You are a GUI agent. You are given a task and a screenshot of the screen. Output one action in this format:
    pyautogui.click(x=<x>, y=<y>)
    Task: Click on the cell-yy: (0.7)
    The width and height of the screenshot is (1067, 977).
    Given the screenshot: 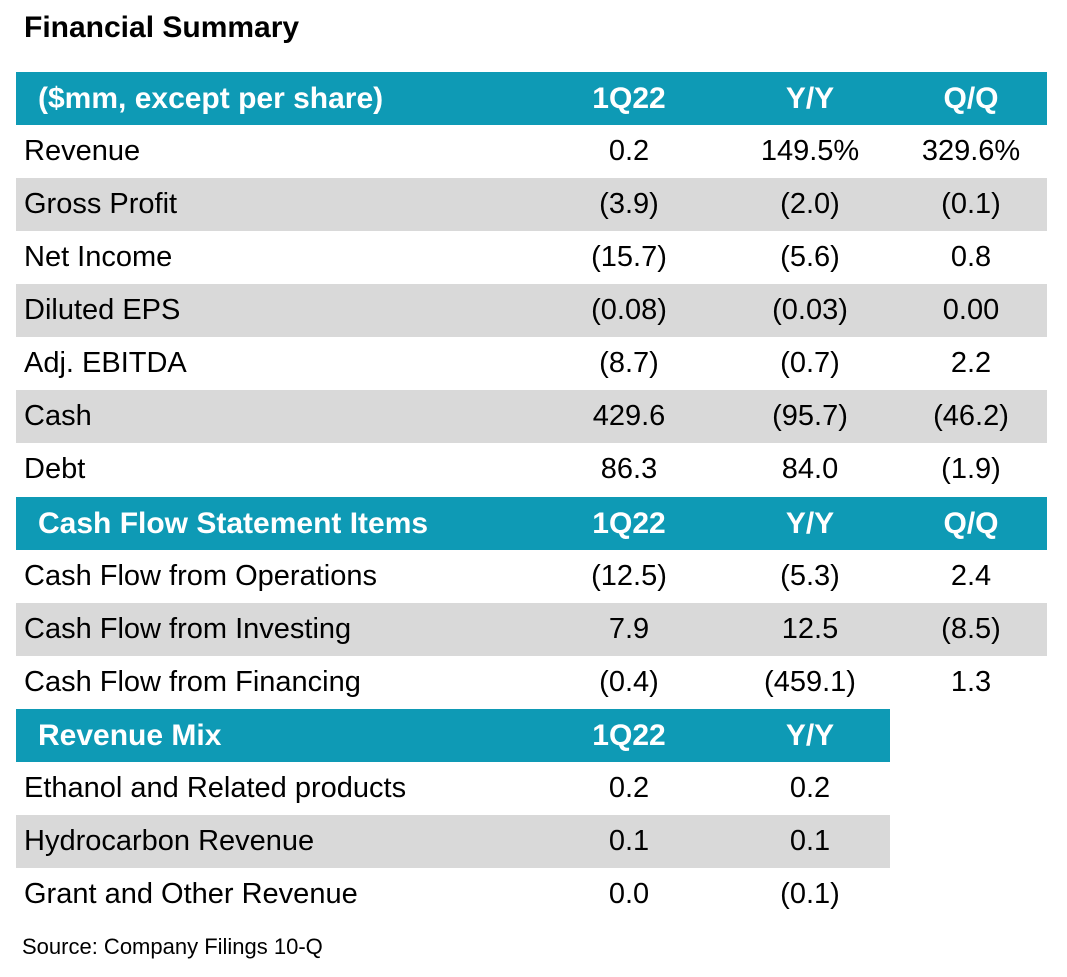 What is the action you would take?
    pyautogui.click(x=810, y=363)
    